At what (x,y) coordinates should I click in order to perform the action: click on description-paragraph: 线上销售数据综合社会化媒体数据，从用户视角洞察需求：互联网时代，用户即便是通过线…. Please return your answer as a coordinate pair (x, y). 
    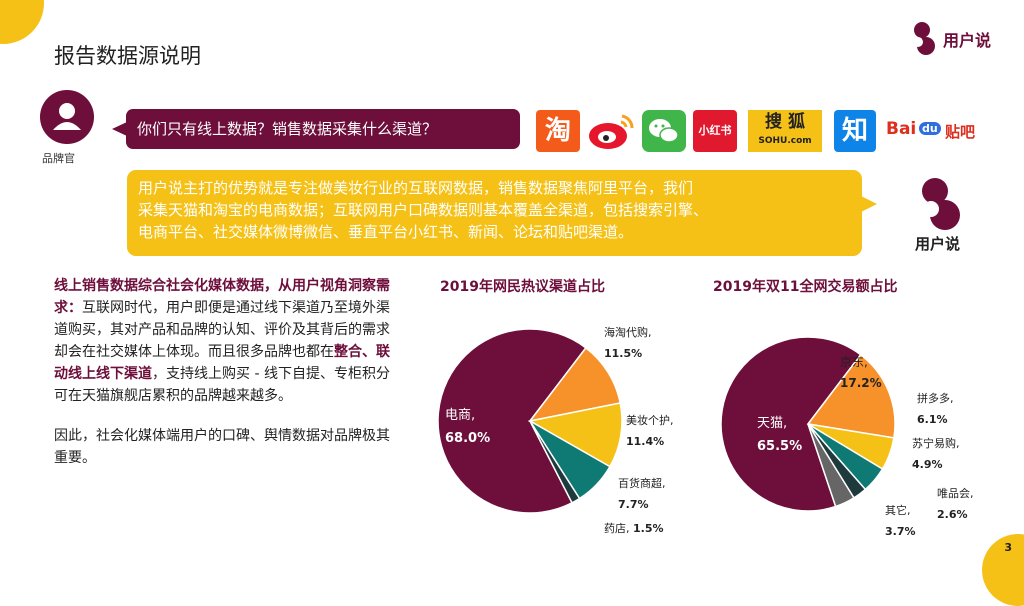
    Looking at the image, I should click on (224, 341).